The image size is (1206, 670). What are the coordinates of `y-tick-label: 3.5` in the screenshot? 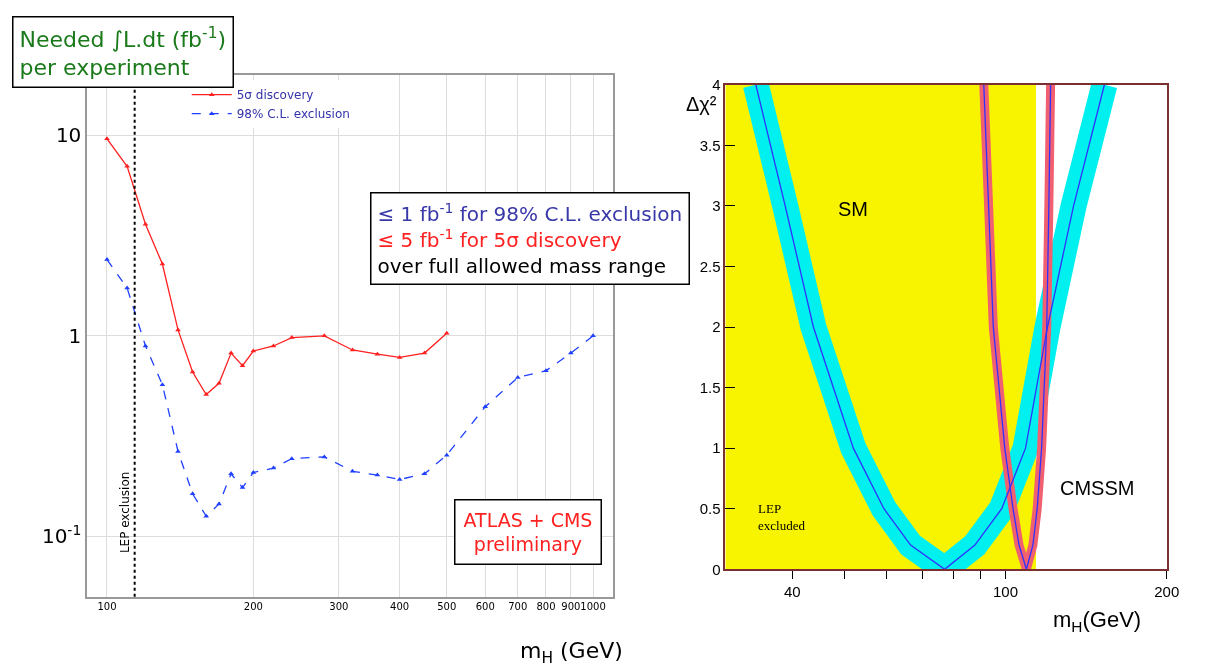 It's located at (710, 145).